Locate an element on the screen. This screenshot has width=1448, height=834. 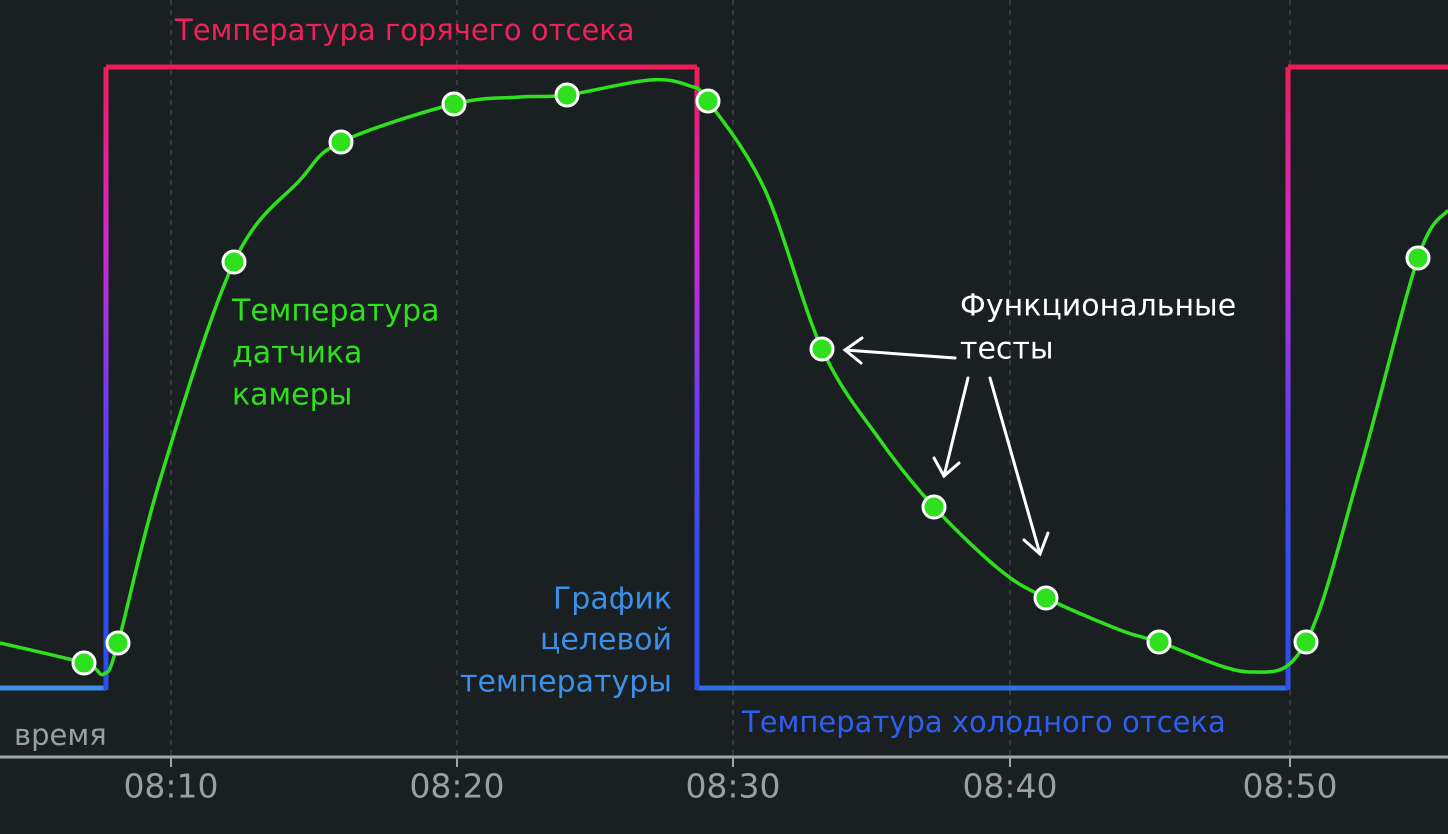
arrows is located at coordinates (946, 446).